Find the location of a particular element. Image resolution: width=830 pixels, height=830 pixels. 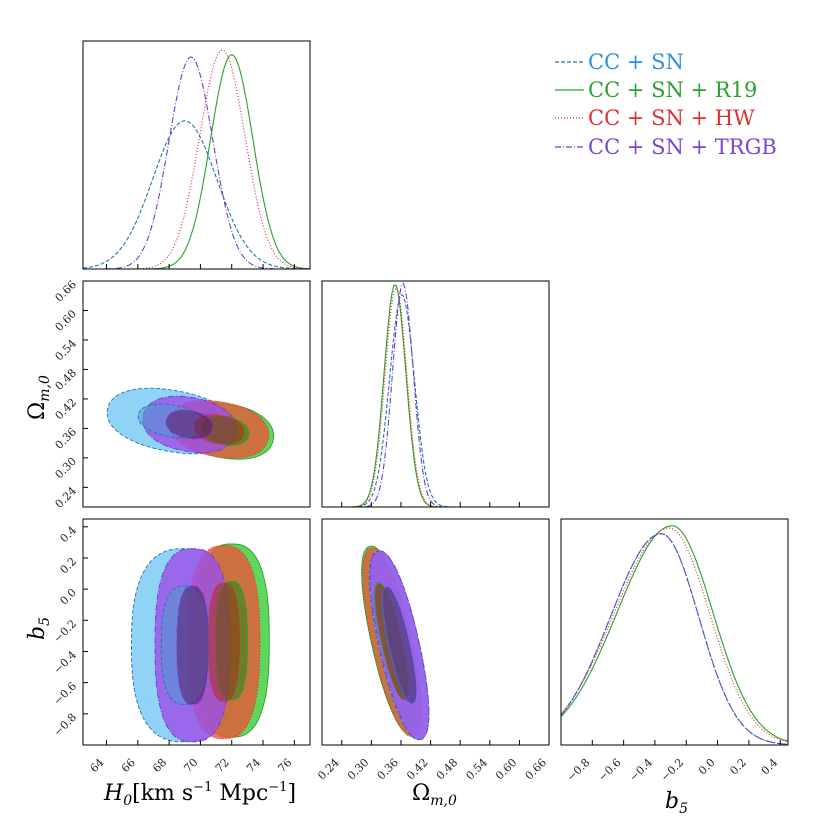

legend-label: CC + SN + R19 is located at coordinates (672, 90).